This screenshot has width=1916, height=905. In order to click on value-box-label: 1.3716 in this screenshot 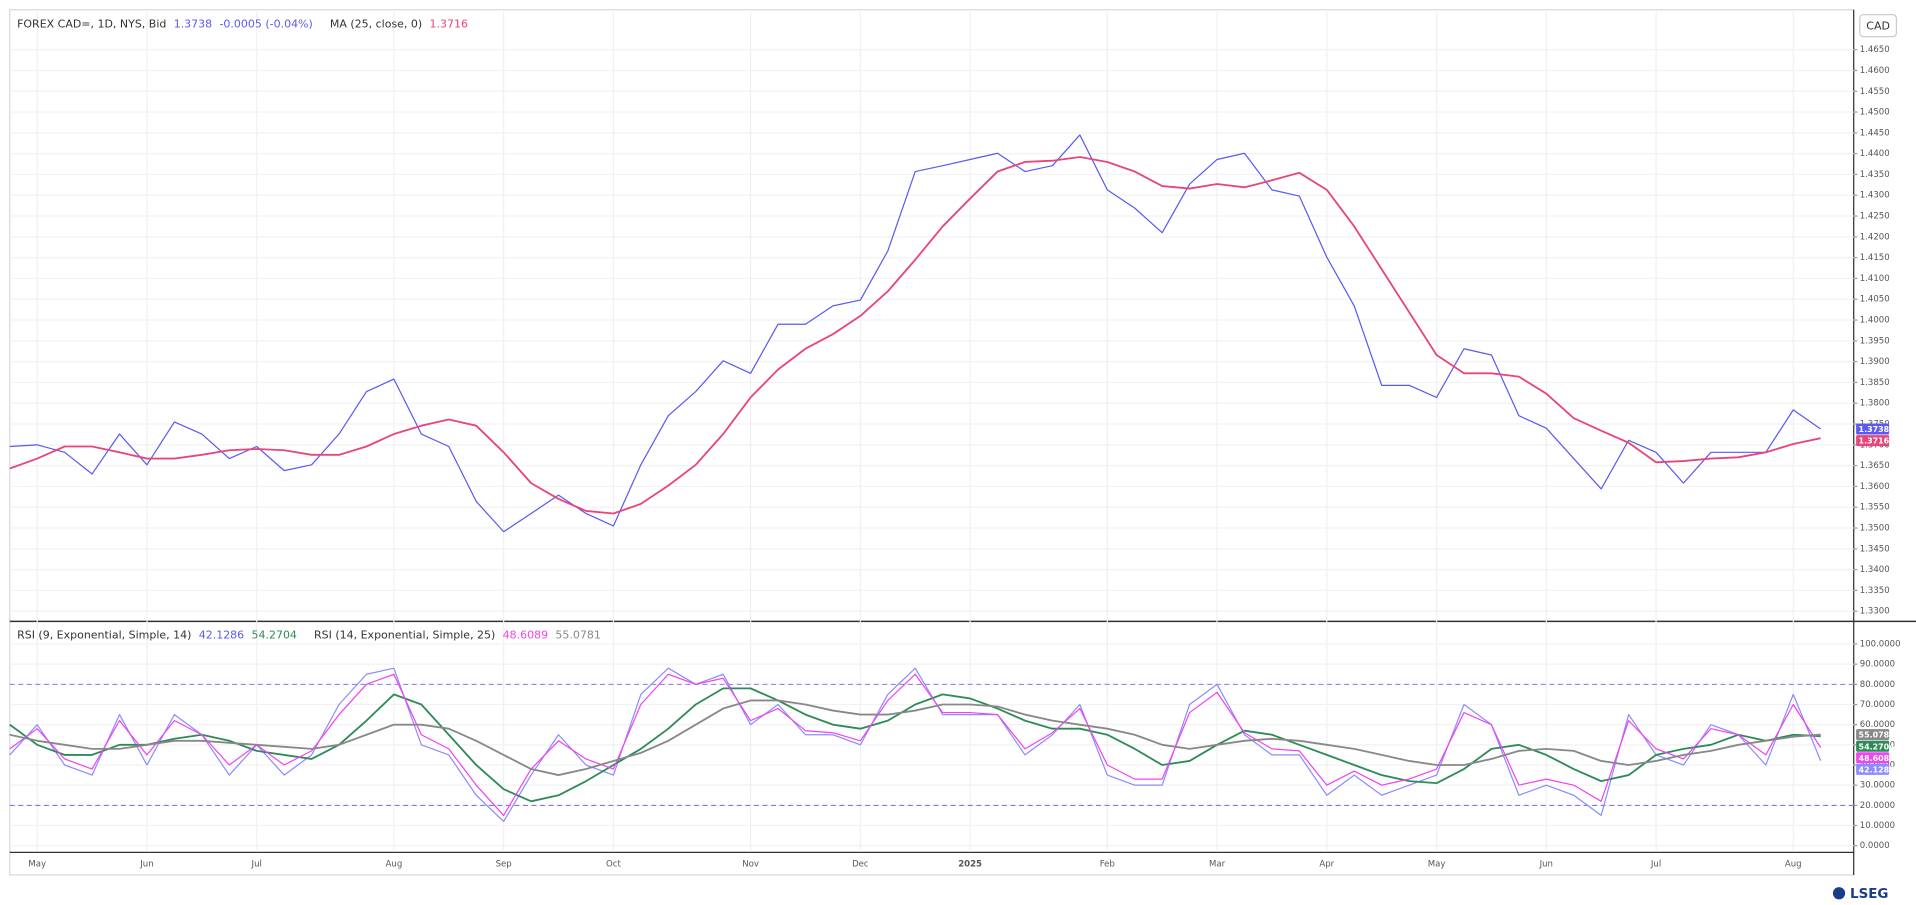, I will do `click(1874, 441)`.